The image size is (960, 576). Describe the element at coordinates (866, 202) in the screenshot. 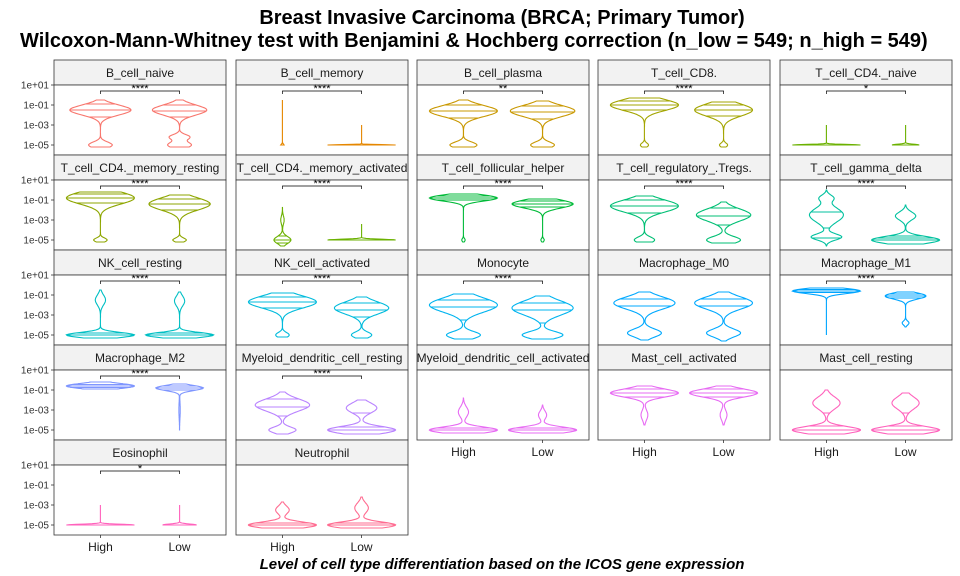

I see `facet-panel: T_cell_gamma_delta ****` at that location.